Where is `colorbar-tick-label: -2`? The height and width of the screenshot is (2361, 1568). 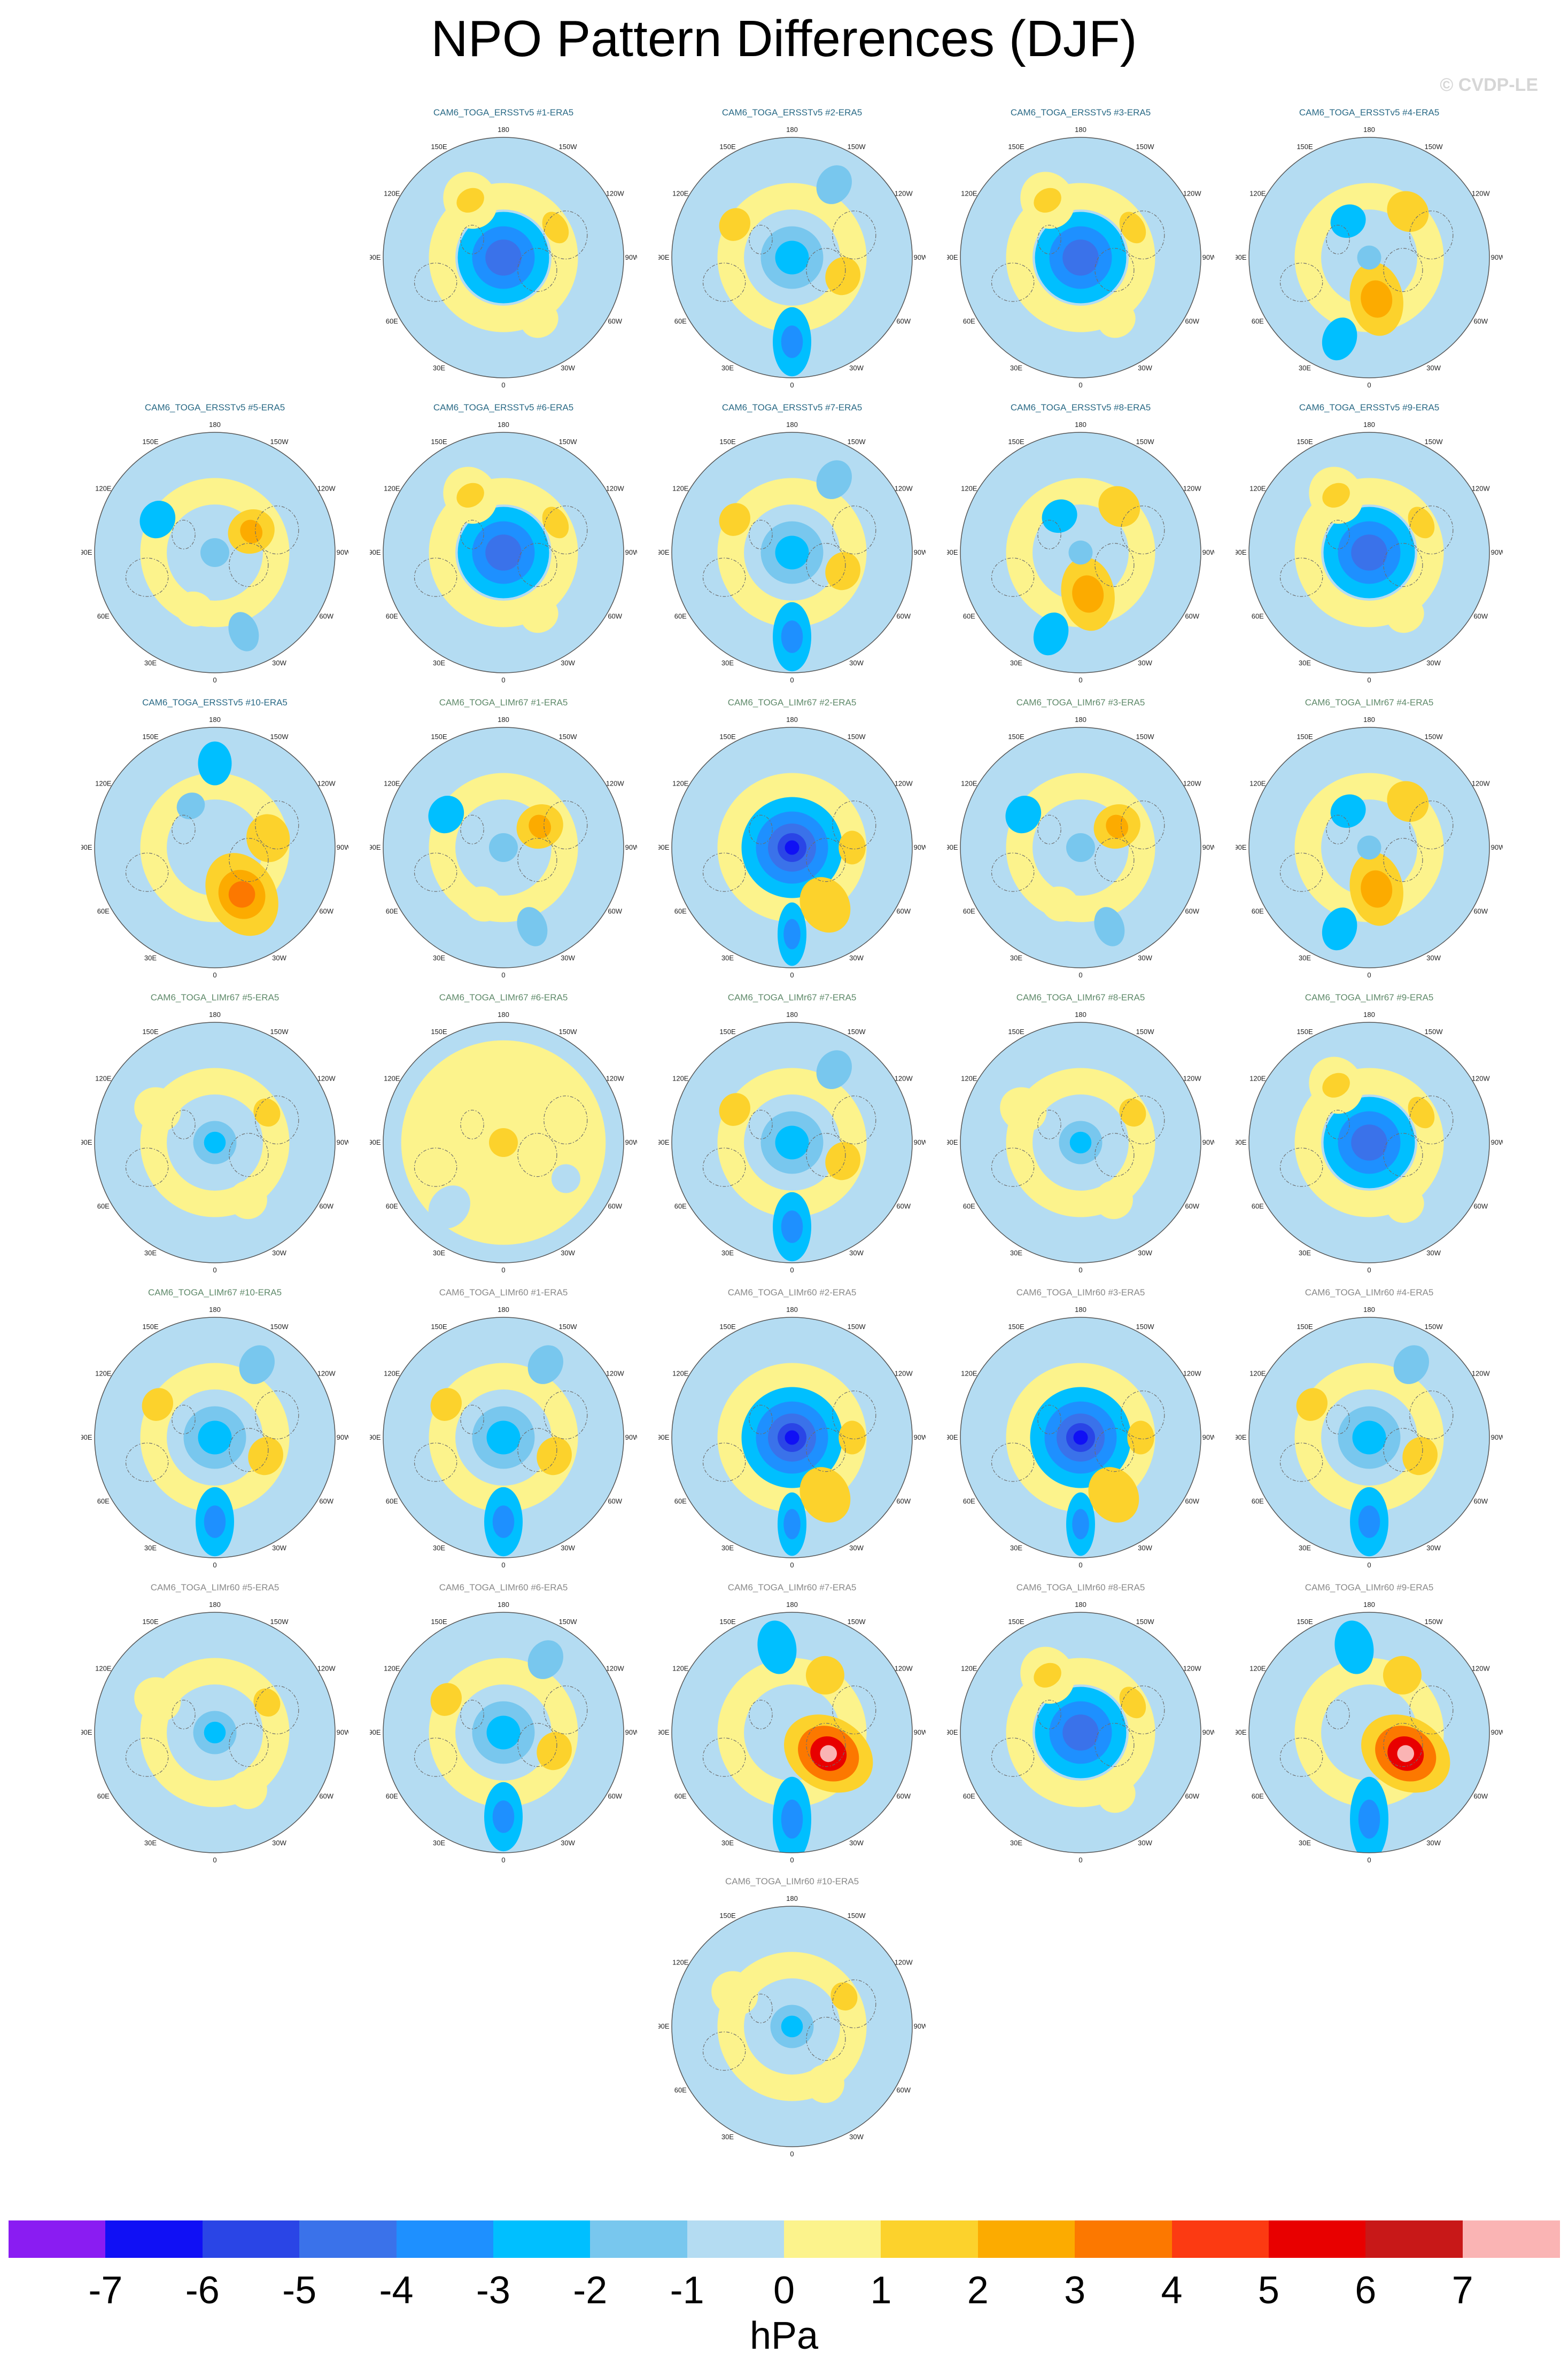 colorbar-tick-label: -2 is located at coordinates (591, 2290).